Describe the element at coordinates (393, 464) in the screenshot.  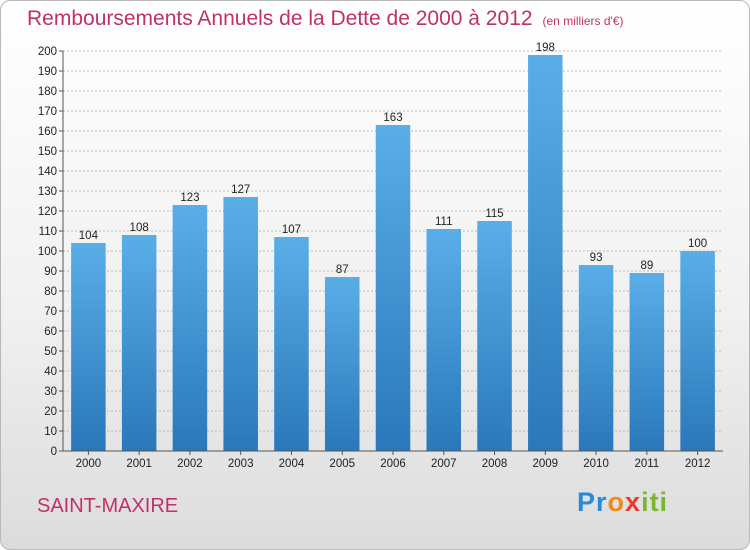
I see `x-tick-label: 2006` at that location.